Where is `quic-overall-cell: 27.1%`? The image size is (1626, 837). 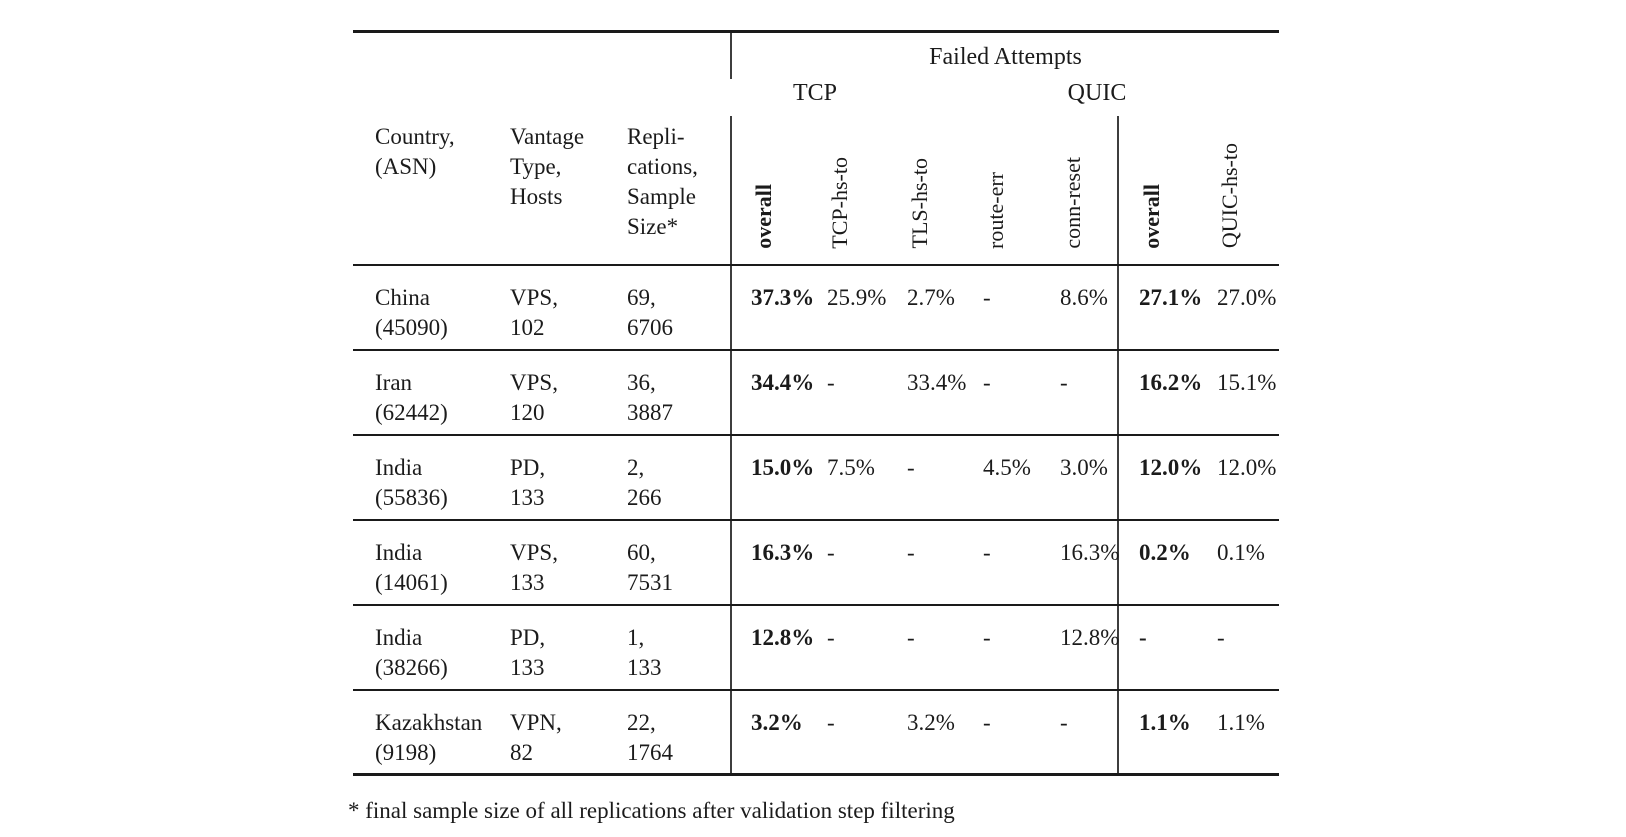 quic-overall-cell: 27.1% is located at coordinates (1167, 307).